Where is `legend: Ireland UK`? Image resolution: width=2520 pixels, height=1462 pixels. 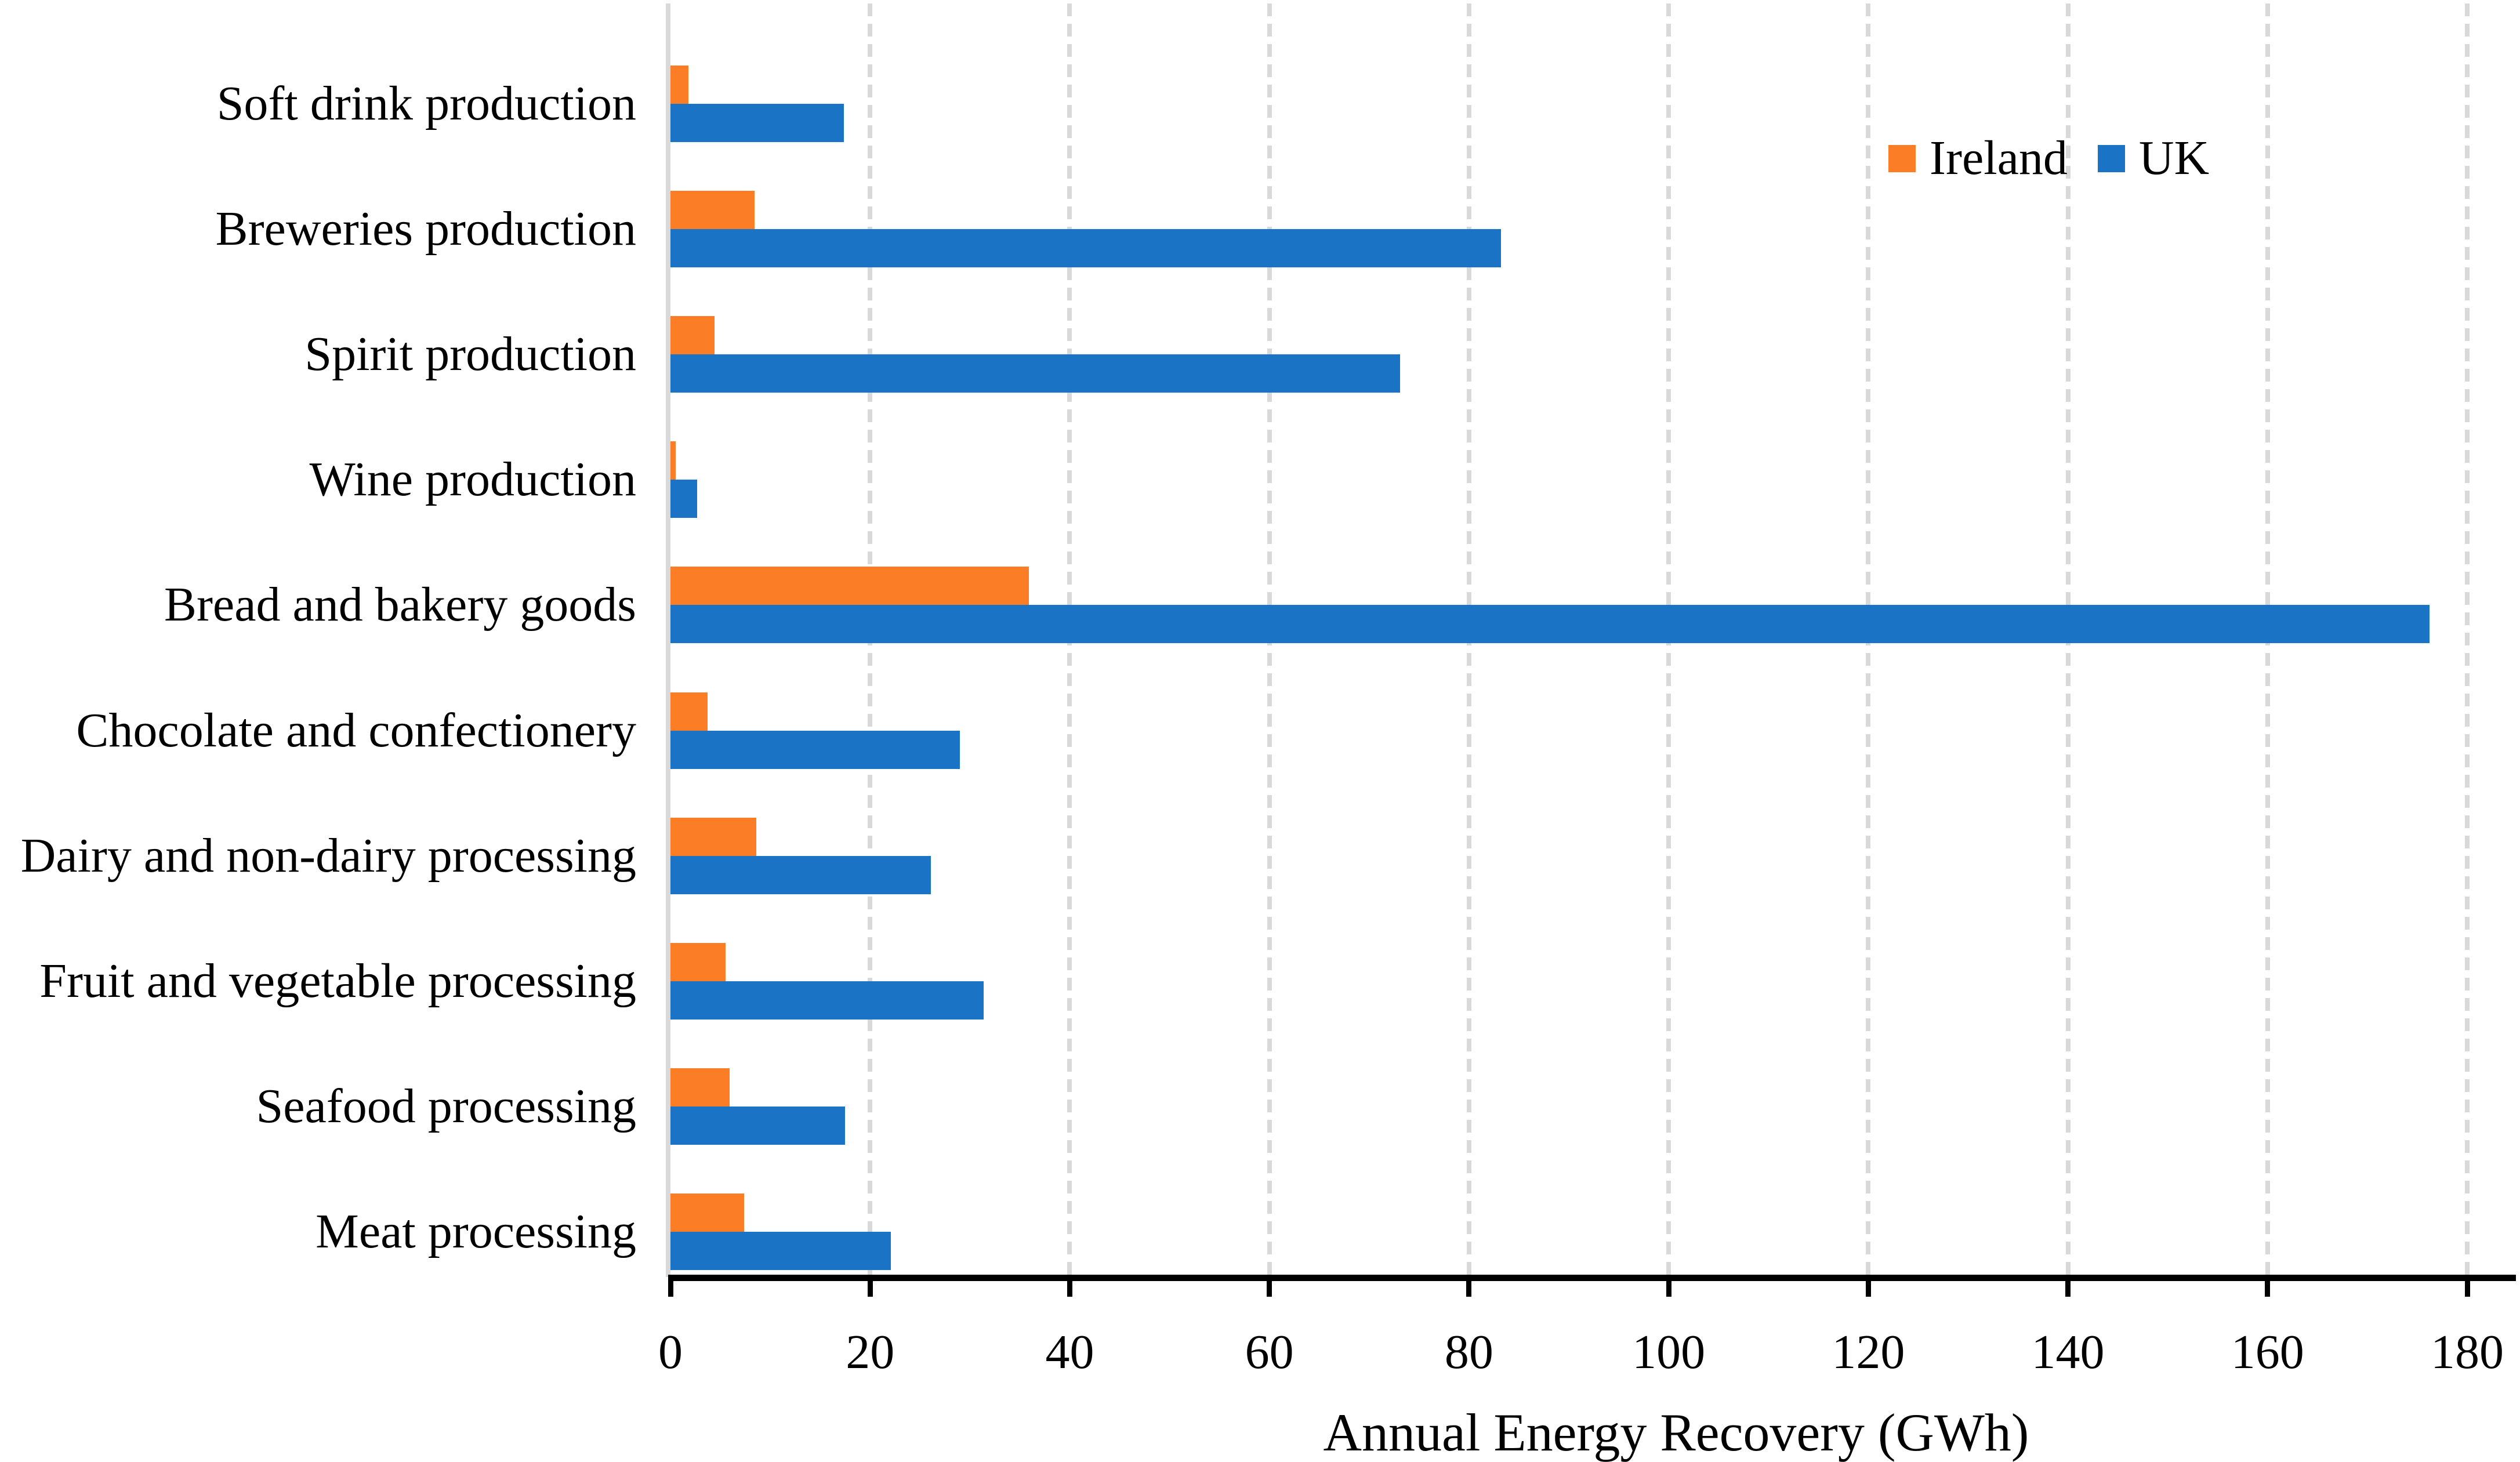 legend: Ireland UK is located at coordinates (2048, 158).